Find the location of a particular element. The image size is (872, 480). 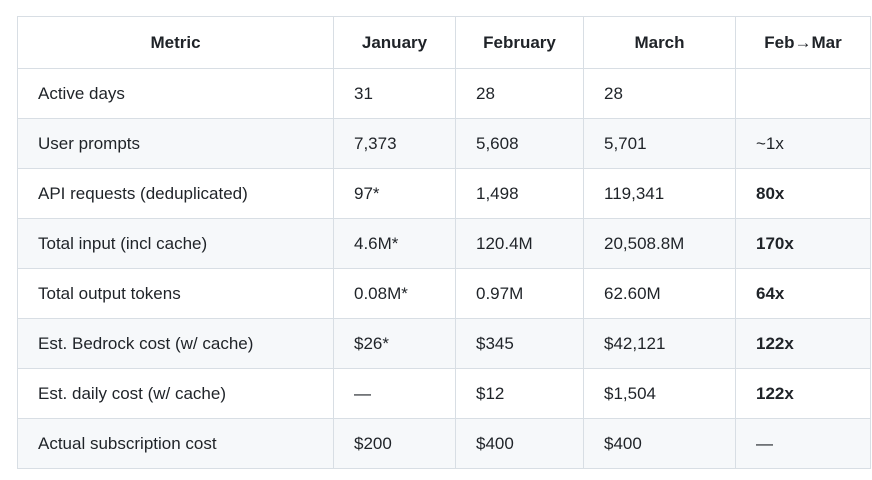

header-row: Metric January February March Feb→Mar is located at coordinates (444, 42).